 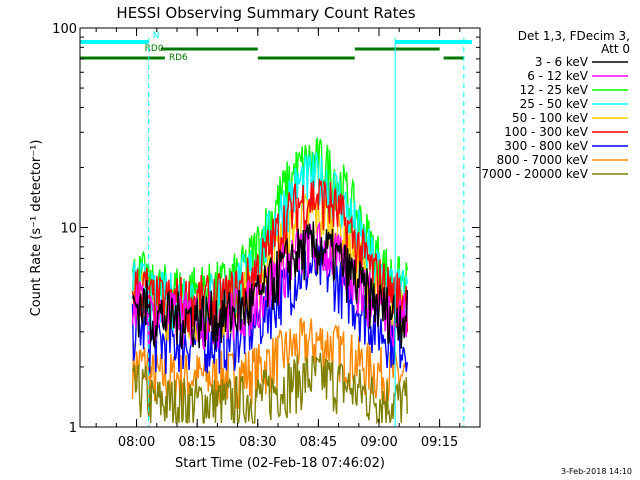 What do you see at coordinates (543, 160) in the screenshot?
I see `legend-item-label: 800 - 7000 keV` at bounding box center [543, 160].